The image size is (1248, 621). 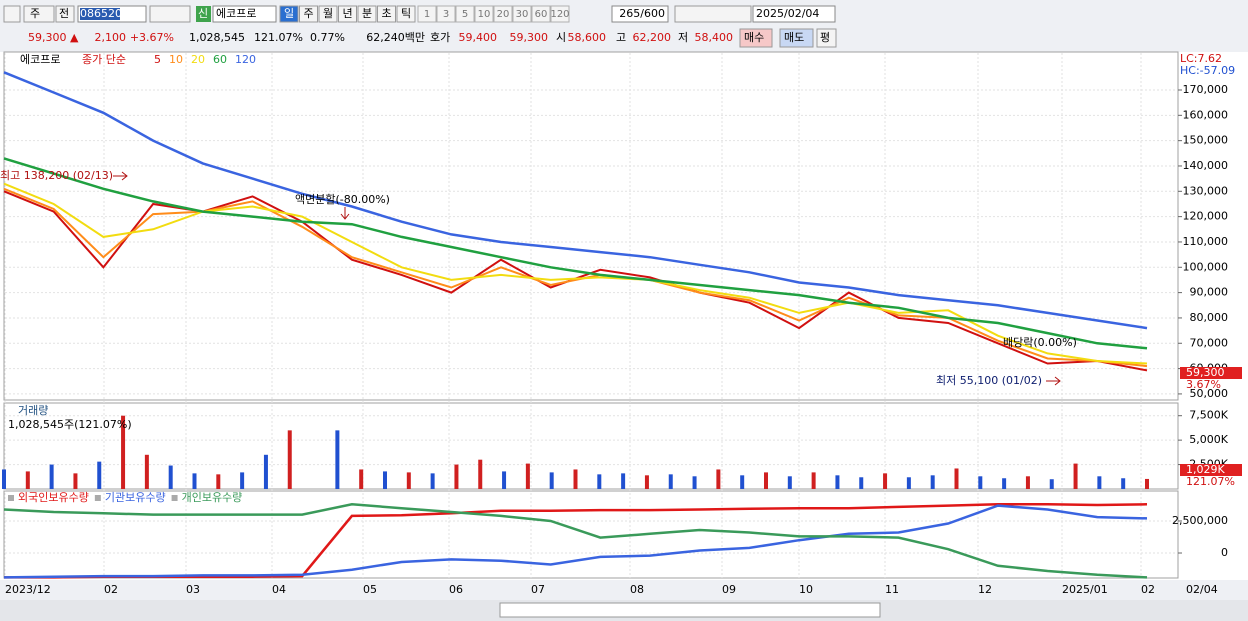 I want to click on x-tick-label: 02, so click(x=111, y=589).